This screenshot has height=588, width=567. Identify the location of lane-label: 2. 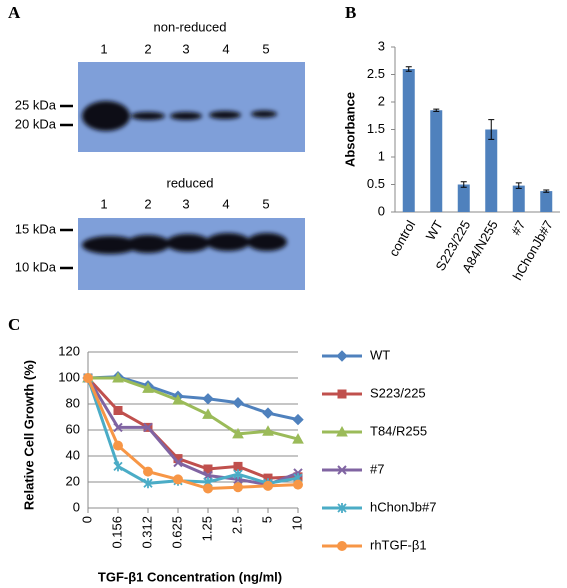
(147, 48).